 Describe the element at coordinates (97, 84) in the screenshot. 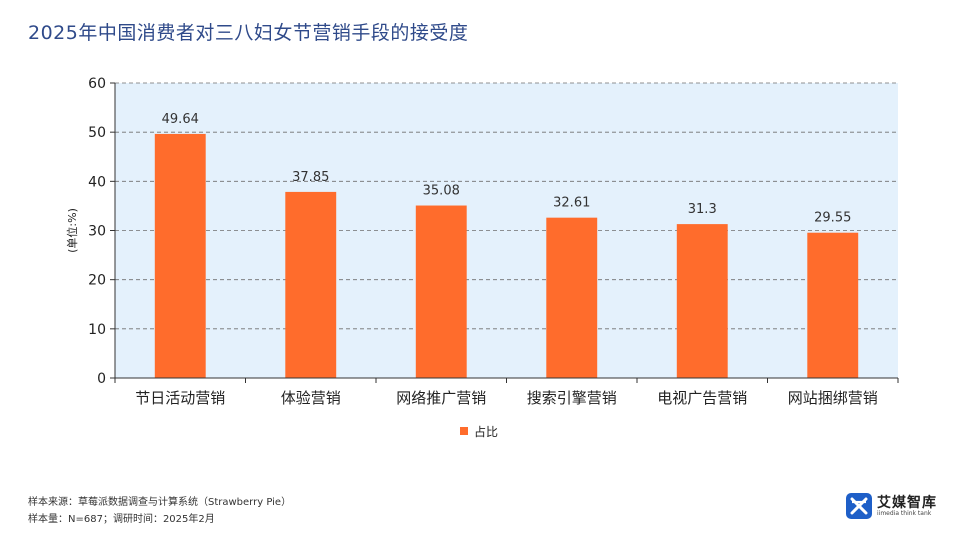

I see `y-tick-label: 60` at that location.